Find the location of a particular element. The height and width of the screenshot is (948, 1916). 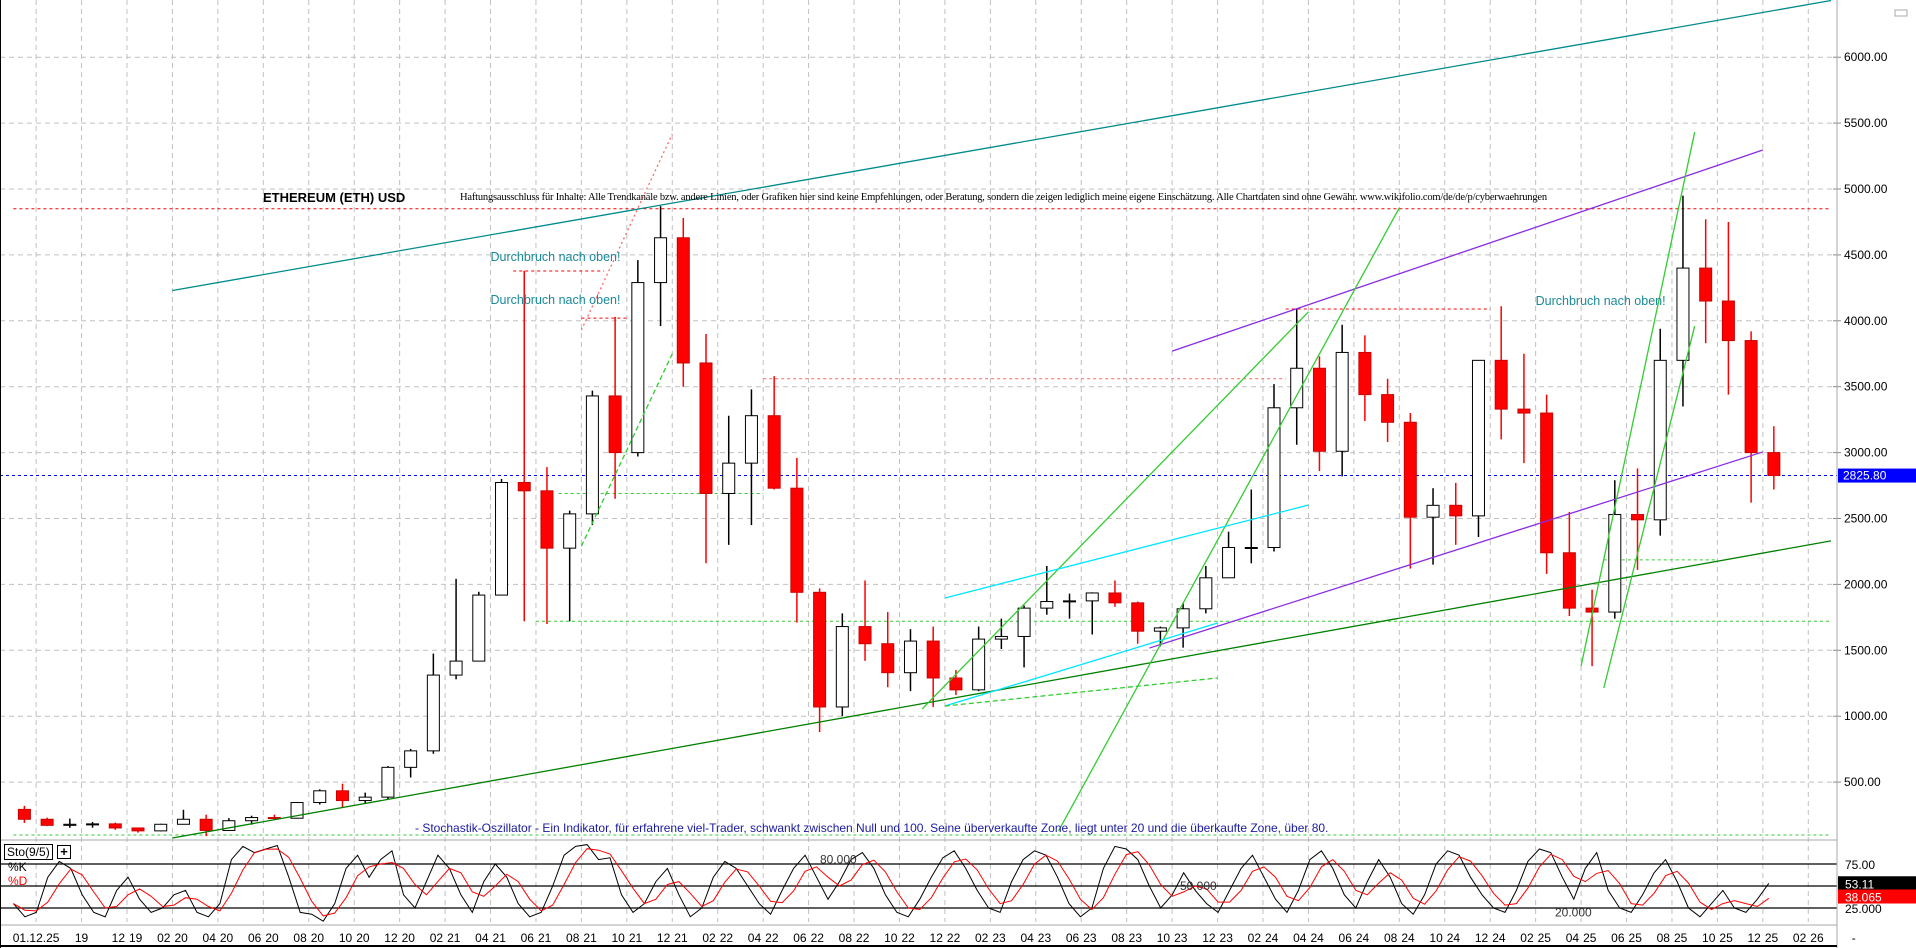

expand-plus-icon: + is located at coordinates (64, 852).